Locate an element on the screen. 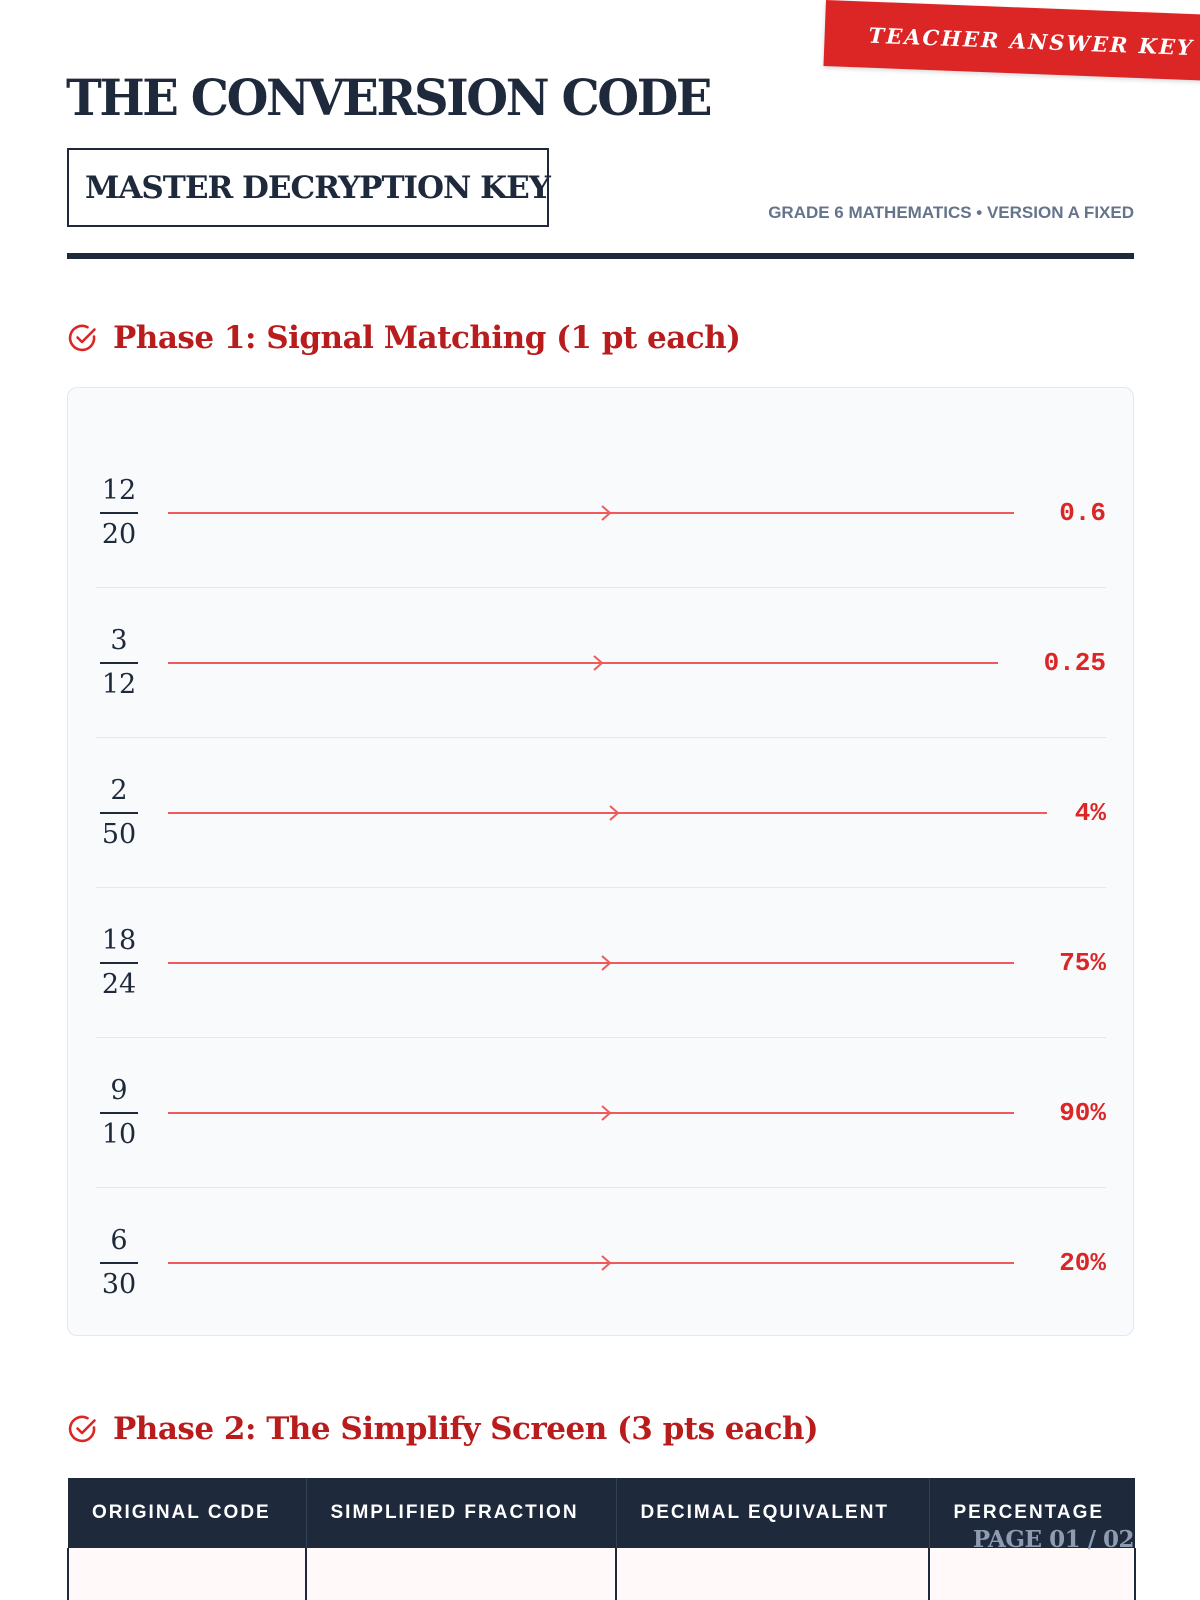 This screenshot has width=1200, height=1600. fraction-numerator: 12 is located at coordinates (119, 490).